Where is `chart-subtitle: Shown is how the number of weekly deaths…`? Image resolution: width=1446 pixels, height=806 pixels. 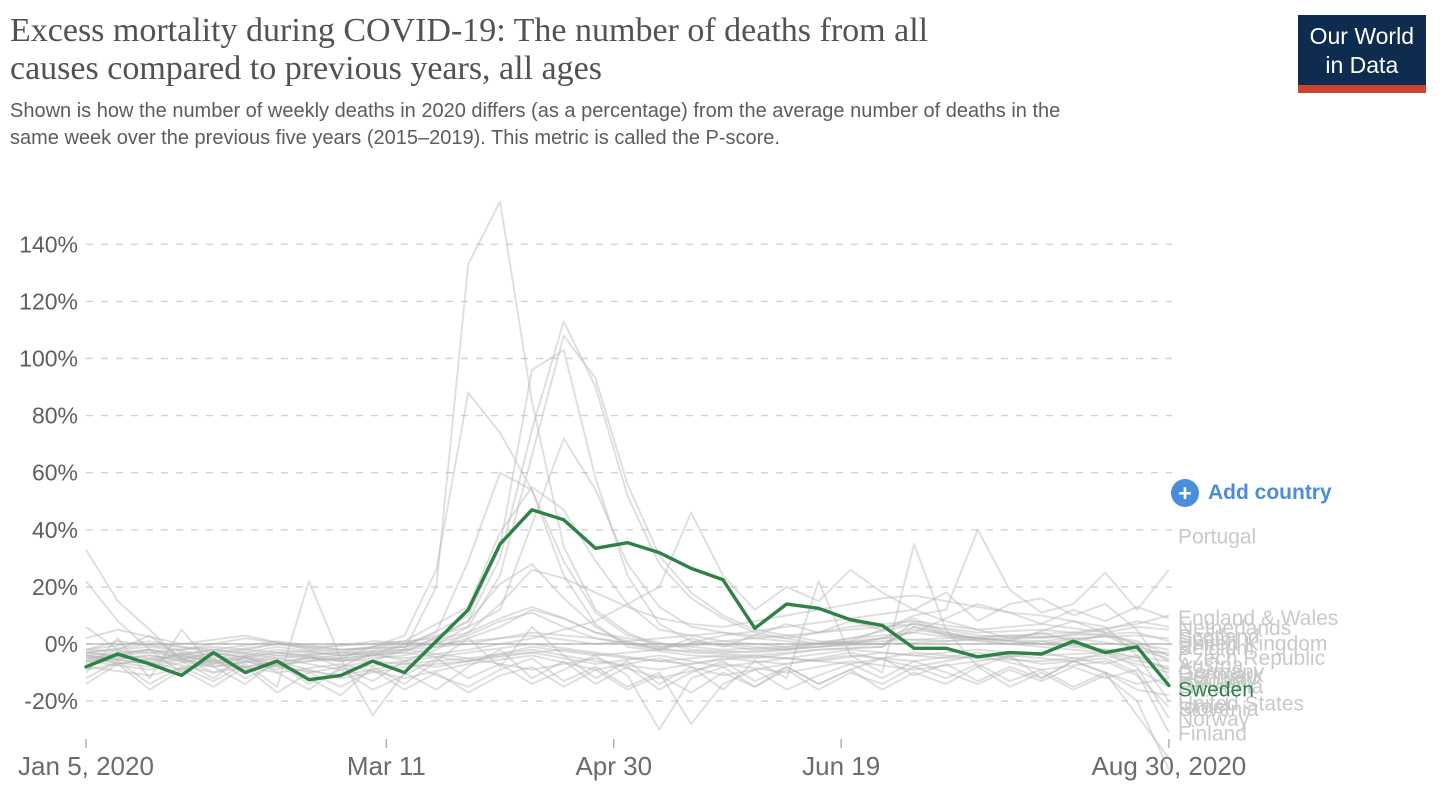
chart-subtitle: Shown is how the number of weekly deaths… is located at coordinates (655, 125).